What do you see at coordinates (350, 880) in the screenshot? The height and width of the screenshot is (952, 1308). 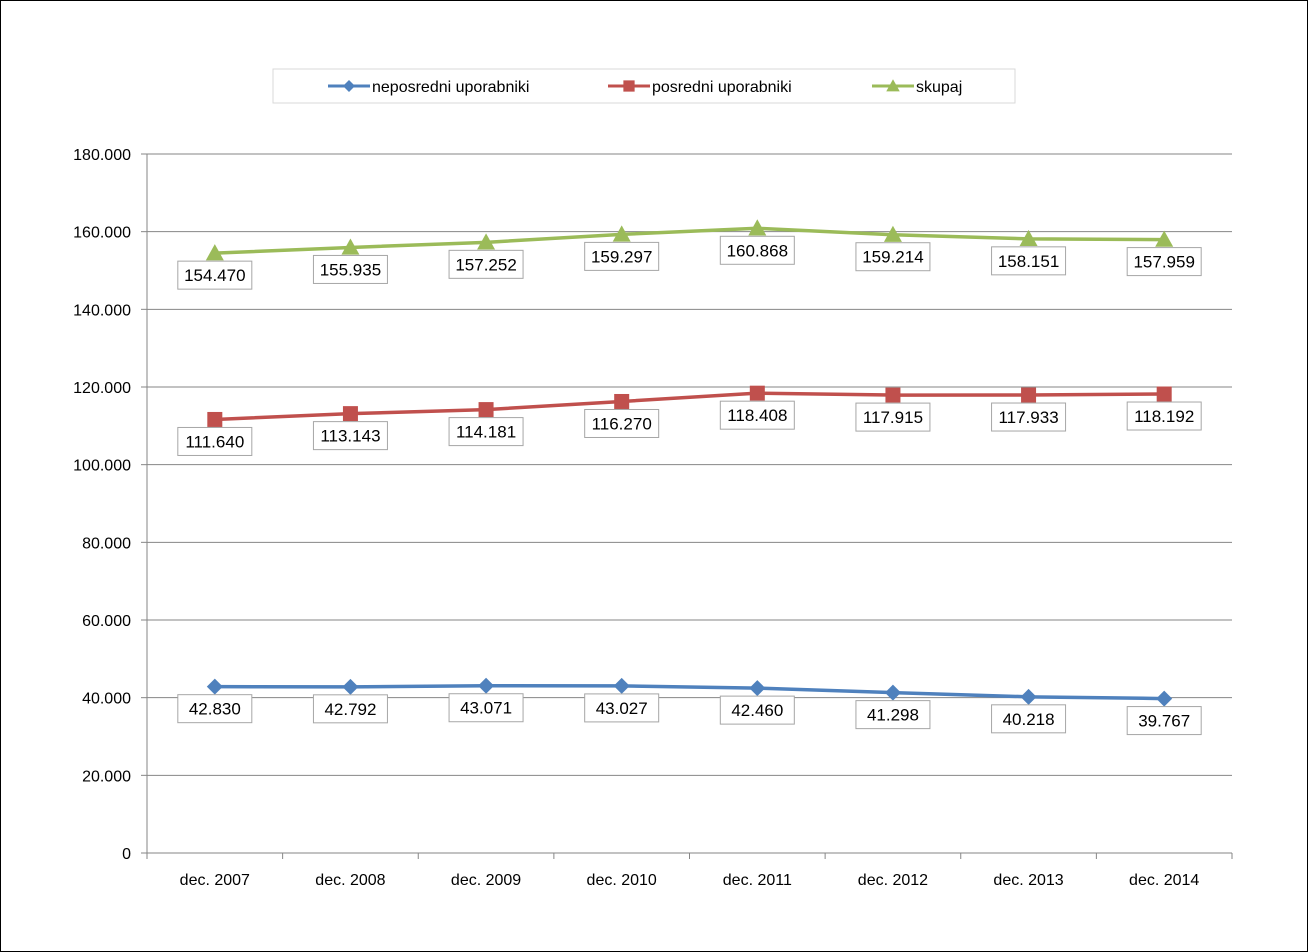 I see `x-tick-label: dec. 2008` at bounding box center [350, 880].